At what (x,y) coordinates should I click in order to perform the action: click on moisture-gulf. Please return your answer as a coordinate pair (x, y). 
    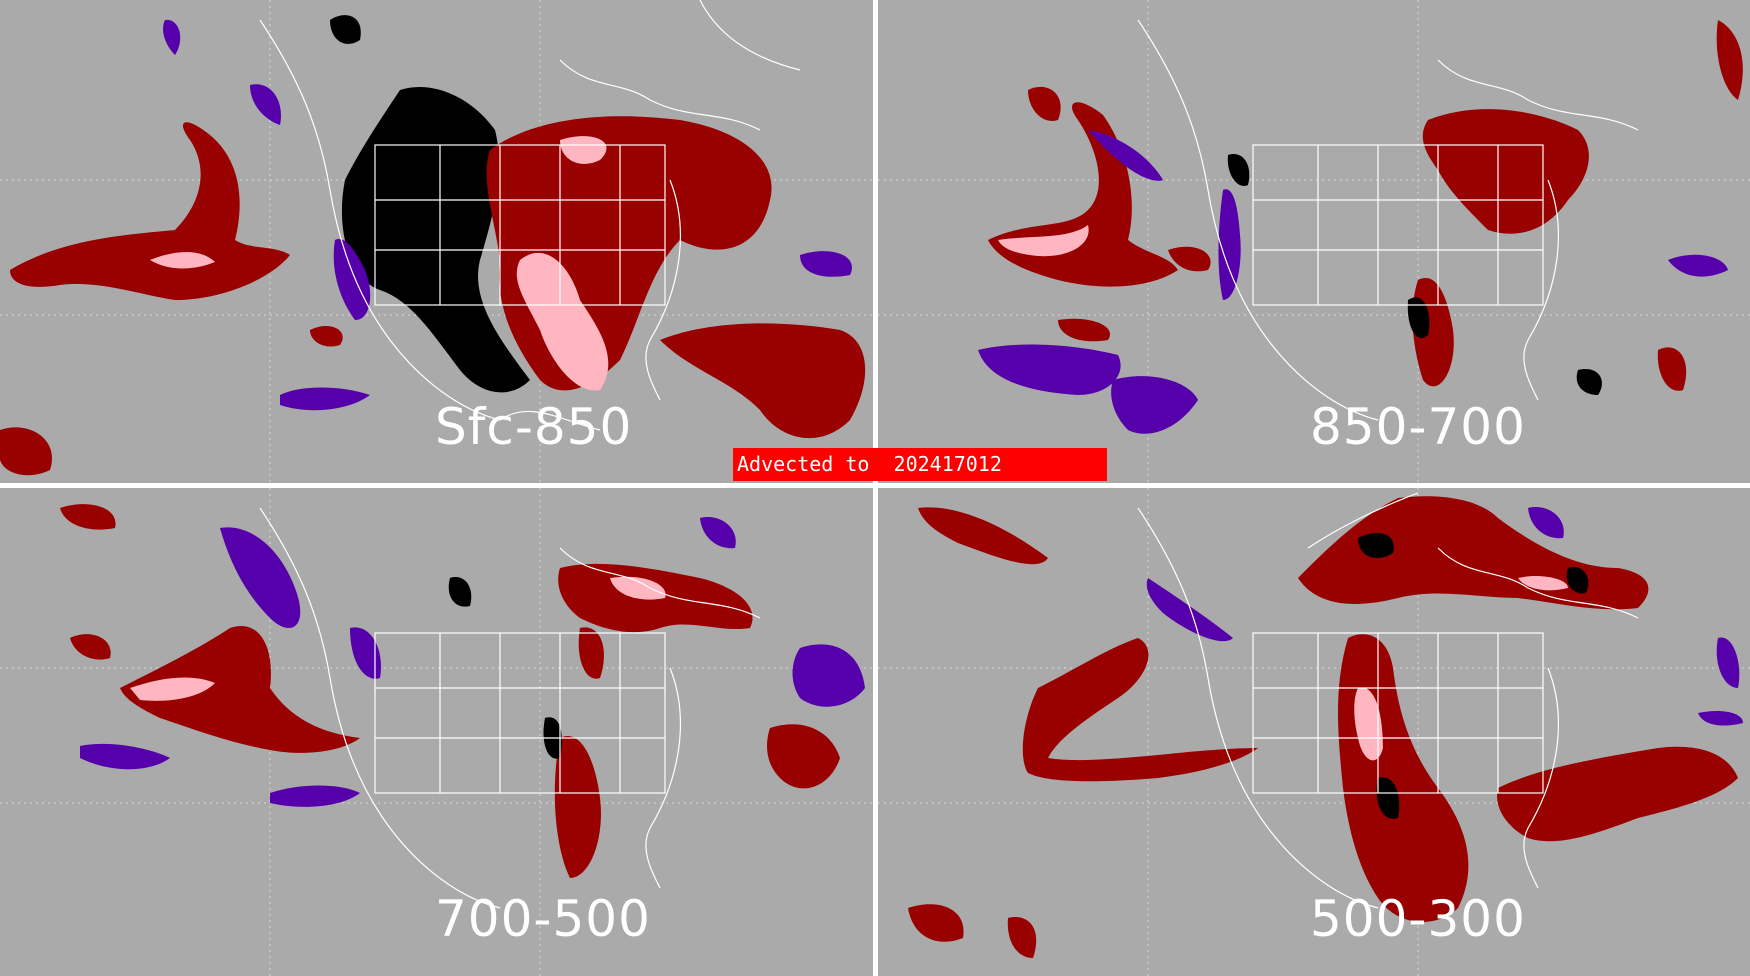
    Looking at the image, I should click on (1403, 778).